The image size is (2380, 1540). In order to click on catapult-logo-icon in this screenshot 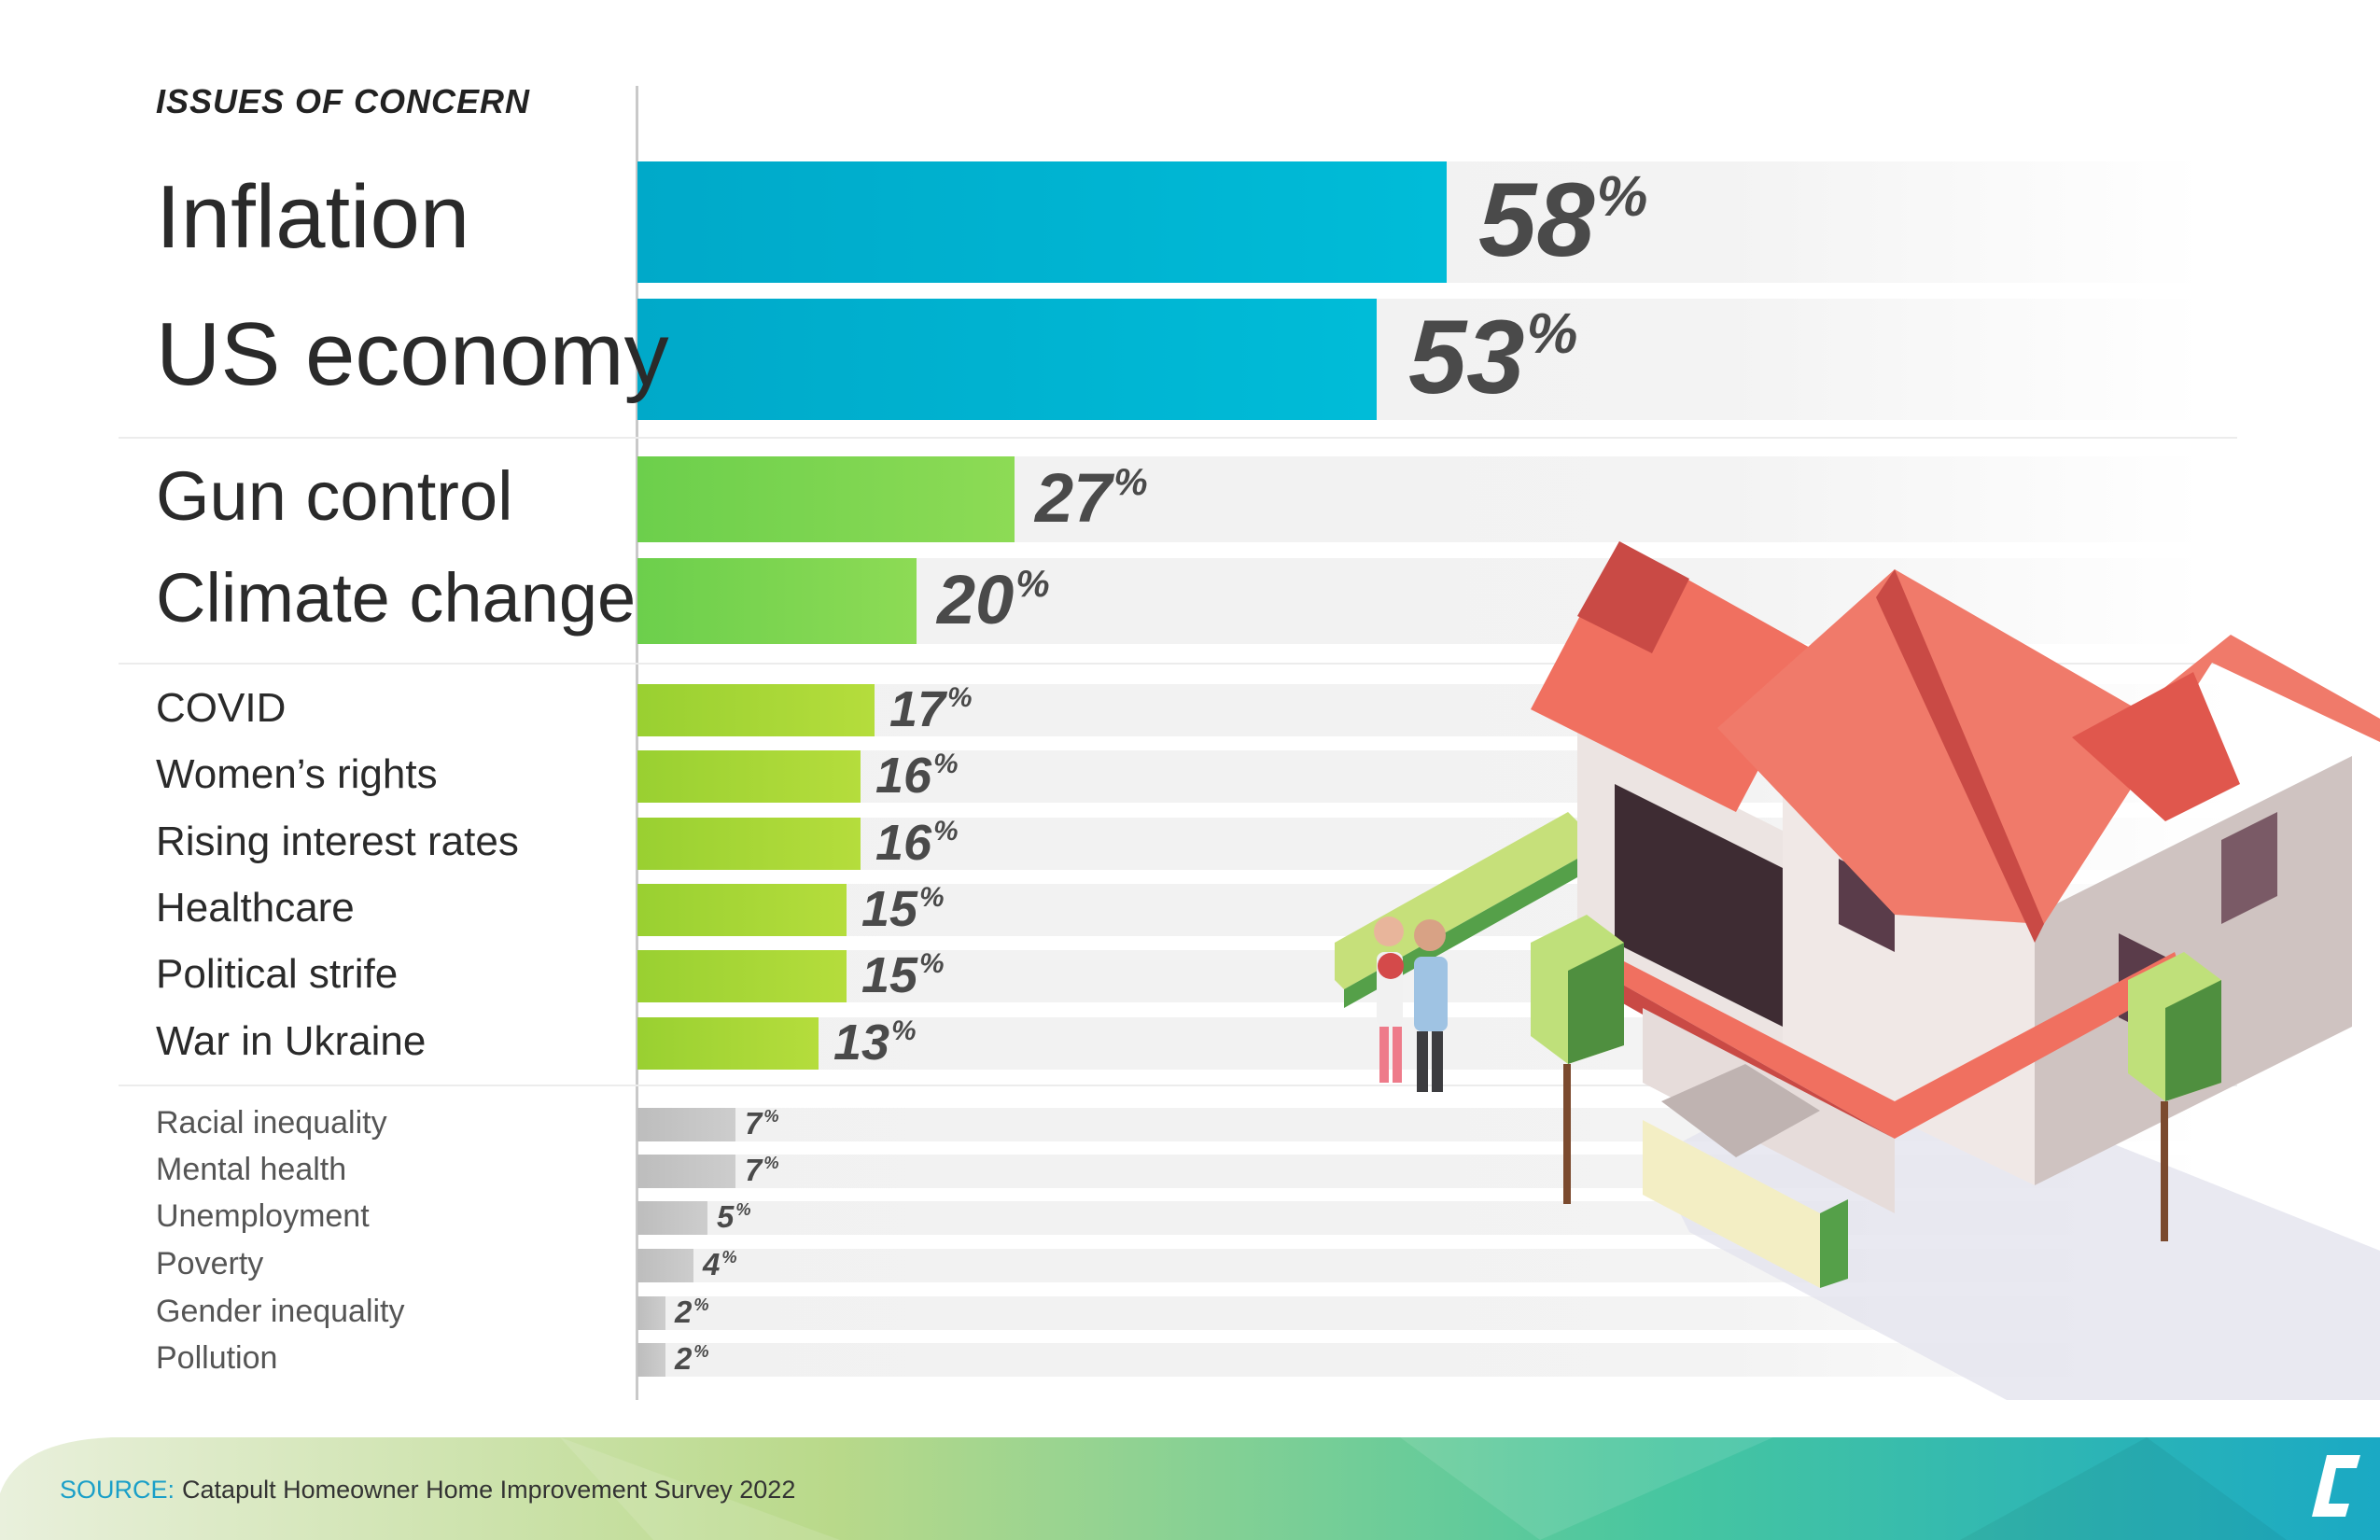, I will do `click(2336, 1486)`.